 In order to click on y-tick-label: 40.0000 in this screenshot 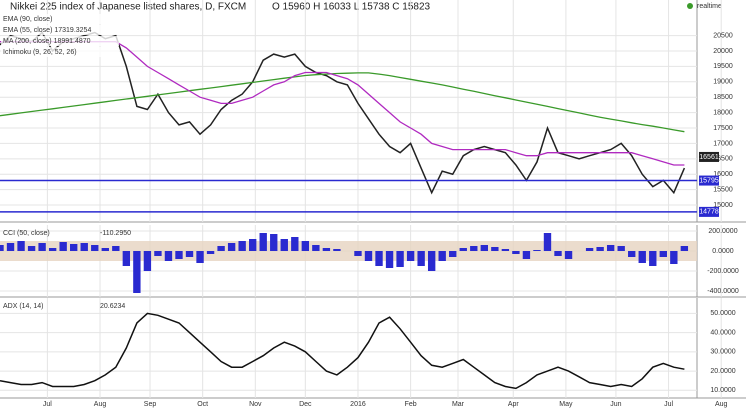, I will do `click(722, 332)`.